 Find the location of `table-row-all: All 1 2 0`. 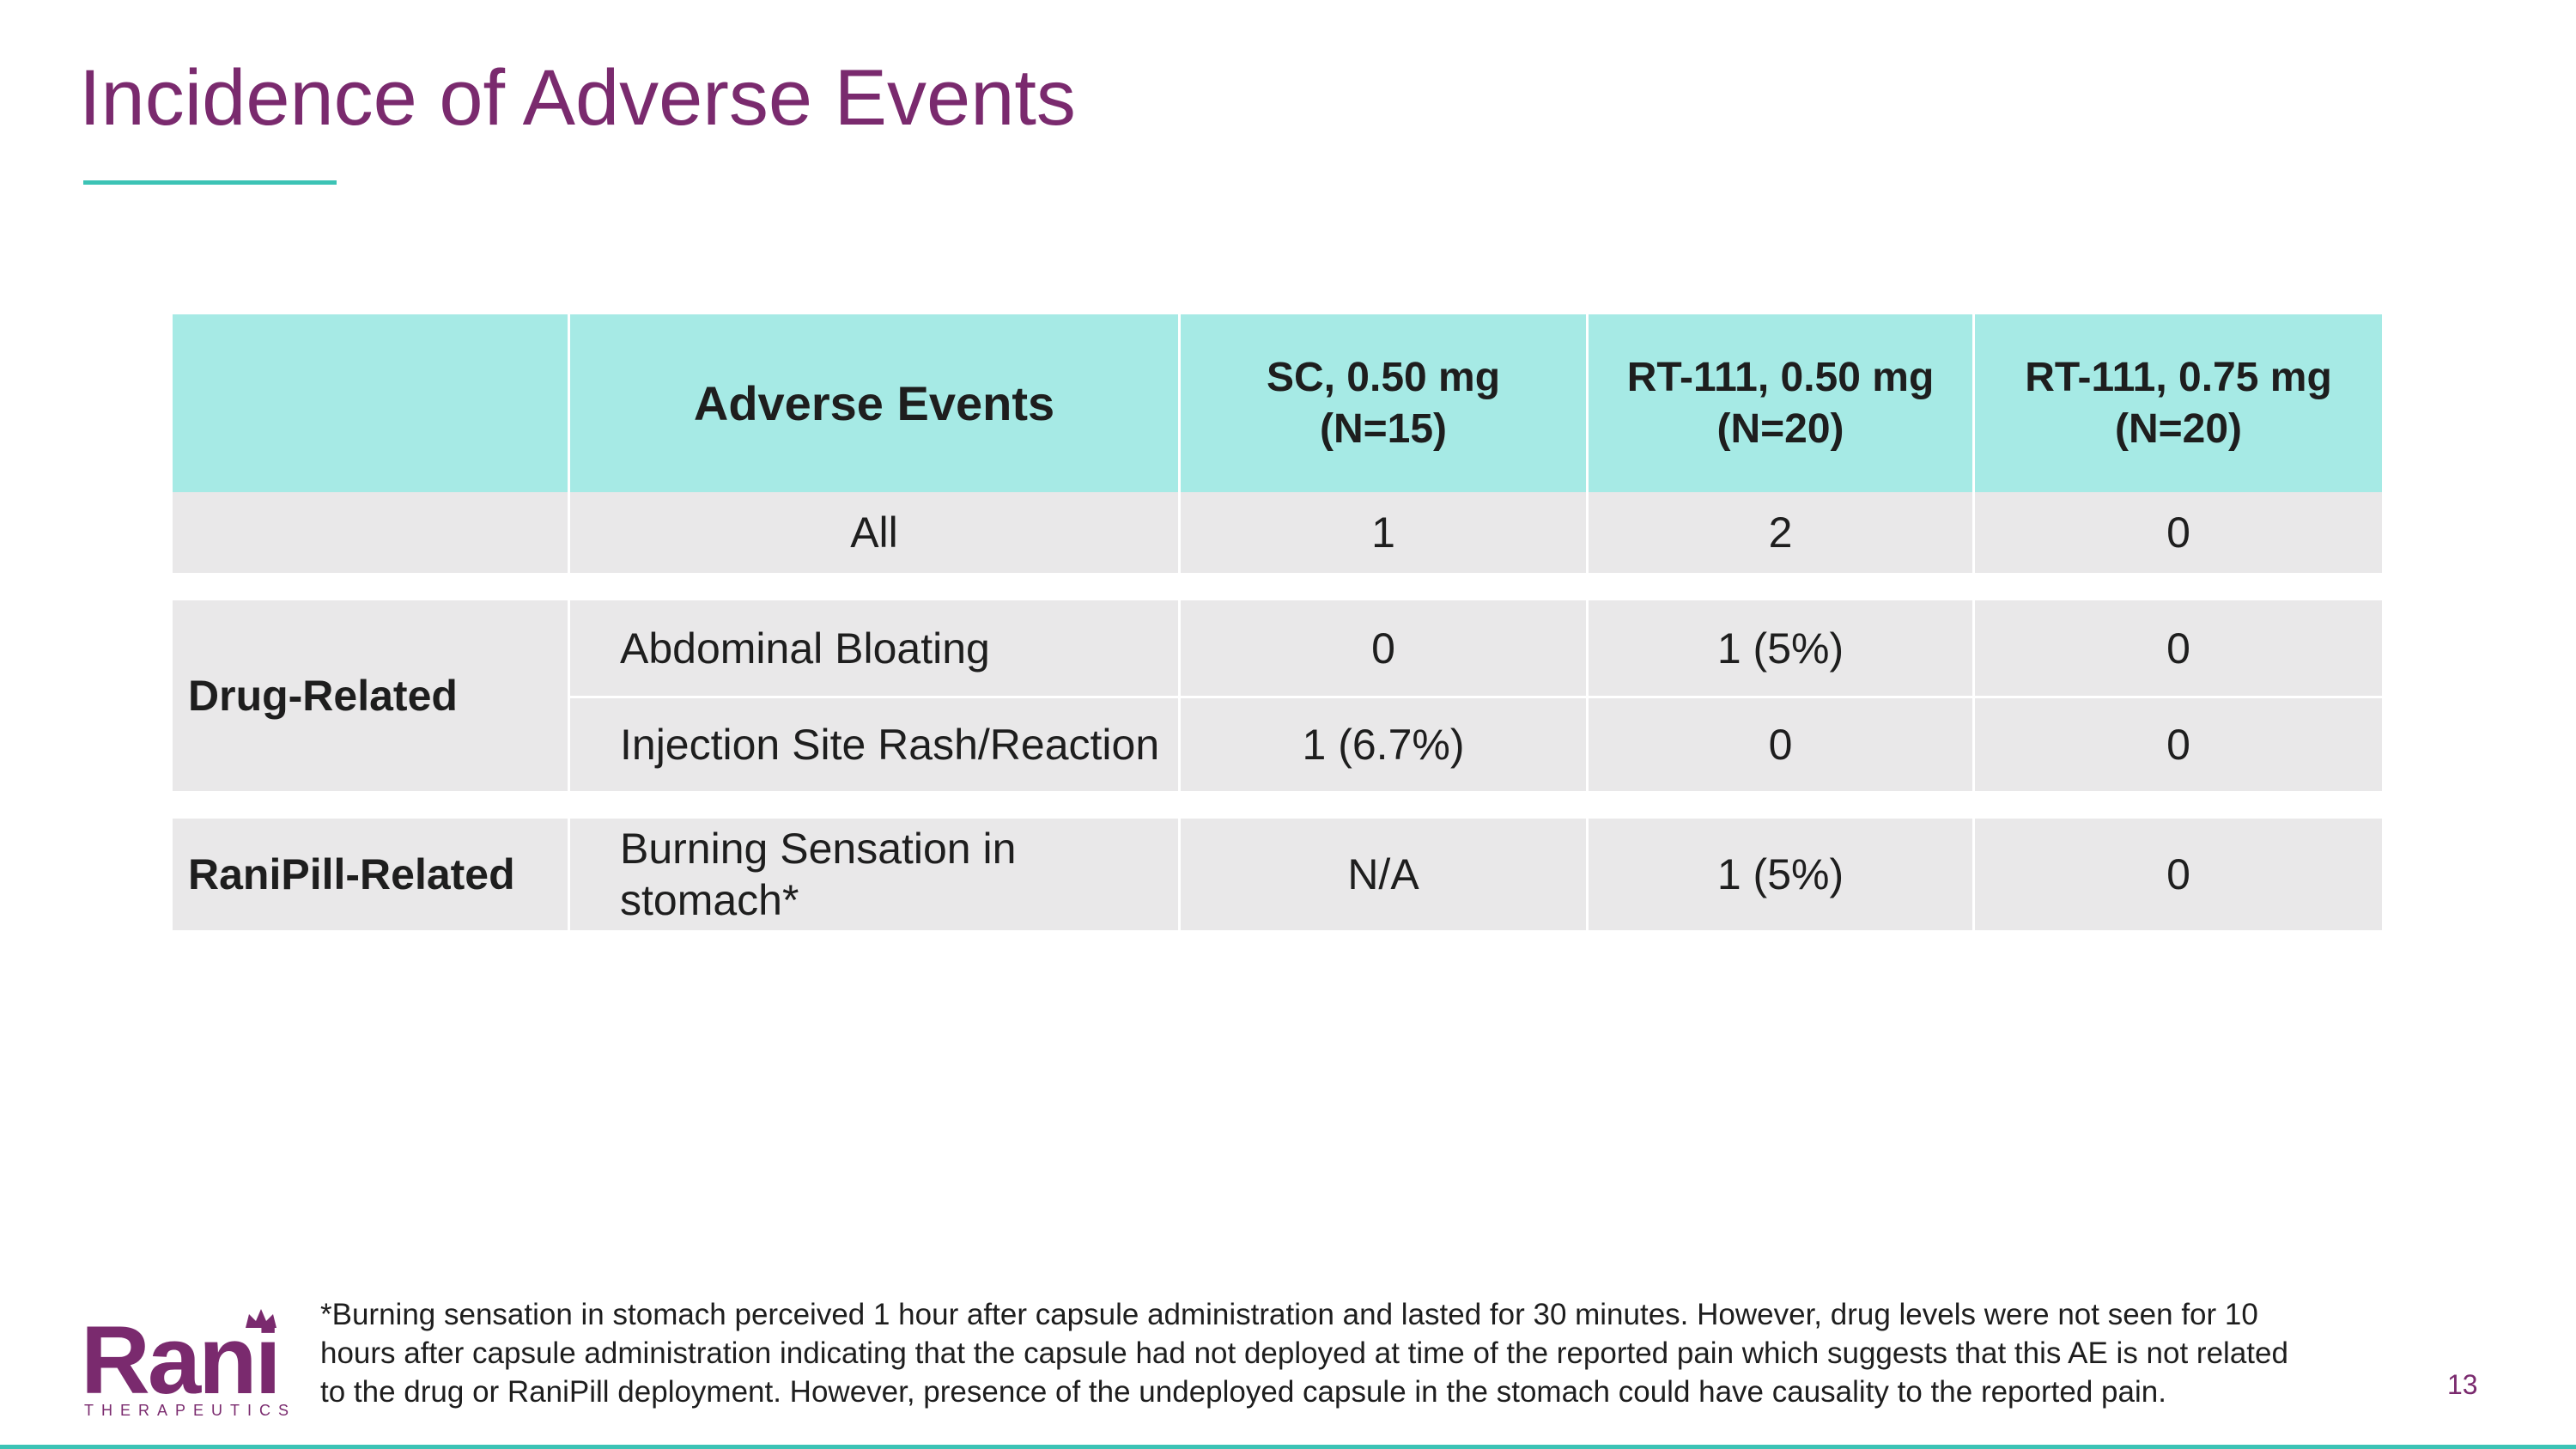

table-row-all: All 1 2 0 is located at coordinates (1277, 532).